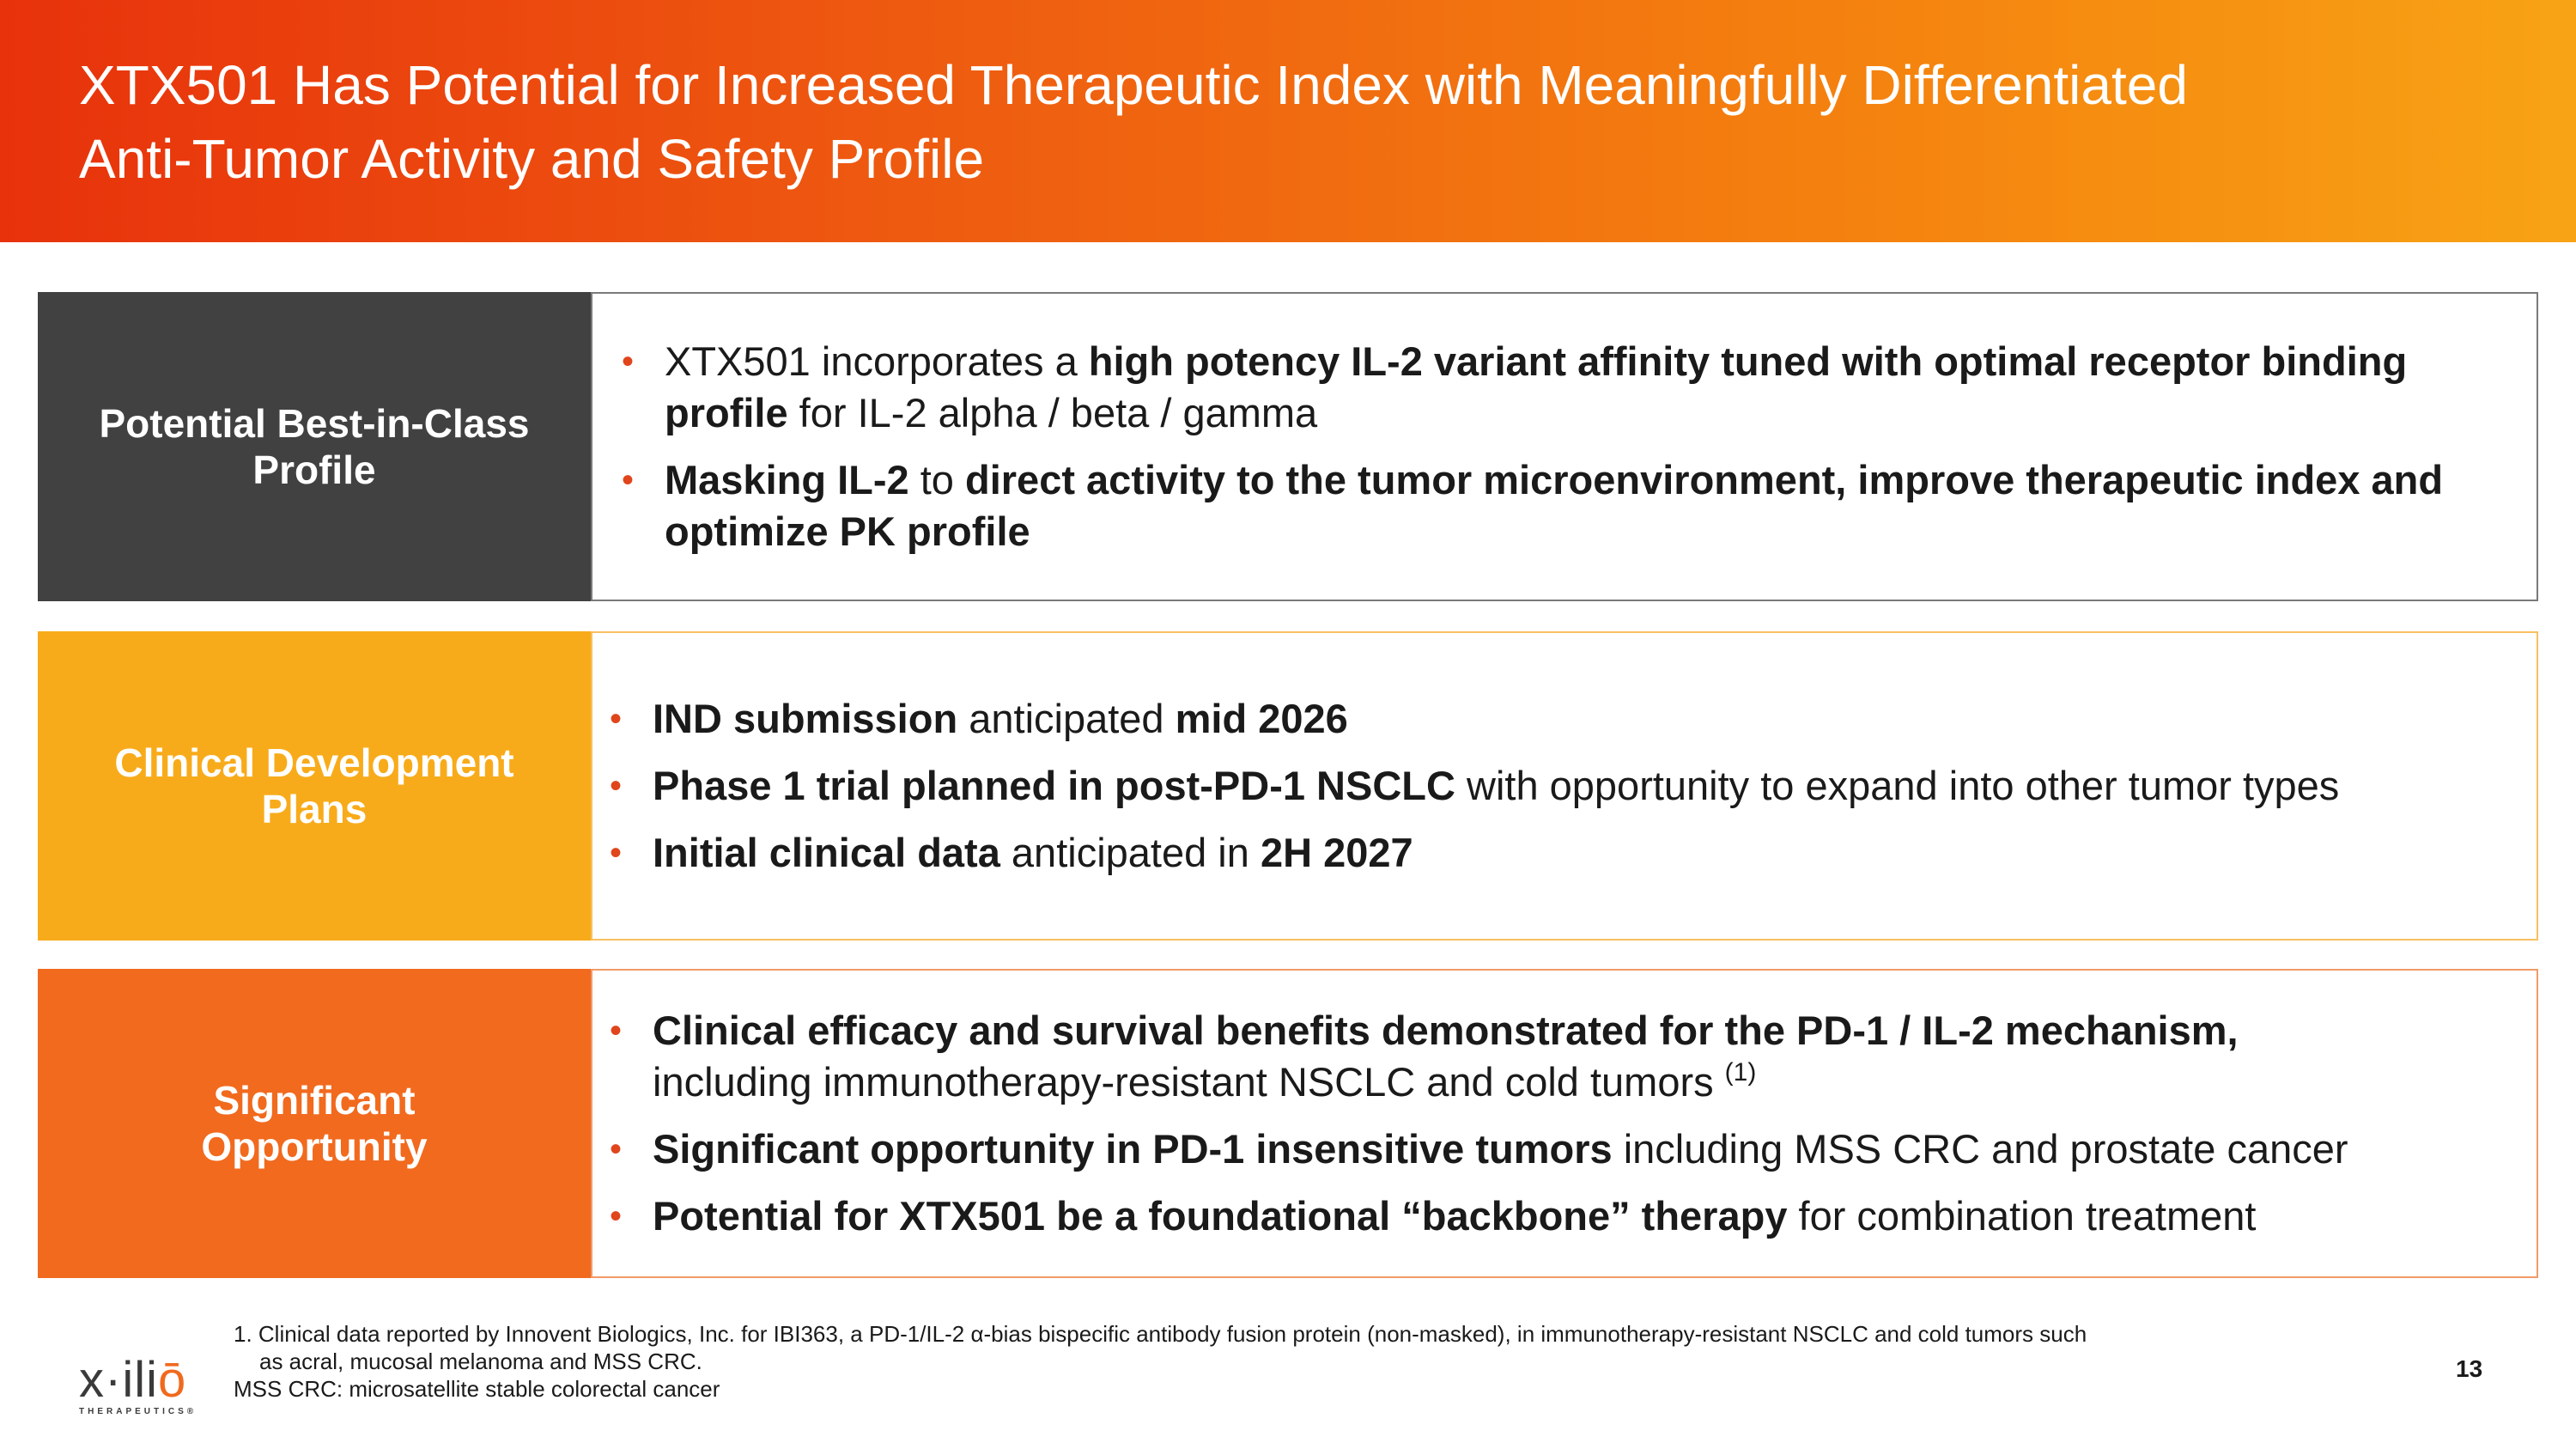 The width and height of the screenshot is (2576, 1449). I want to click on row-label: Potential Best-in-Class Profile, so click(314, 446).